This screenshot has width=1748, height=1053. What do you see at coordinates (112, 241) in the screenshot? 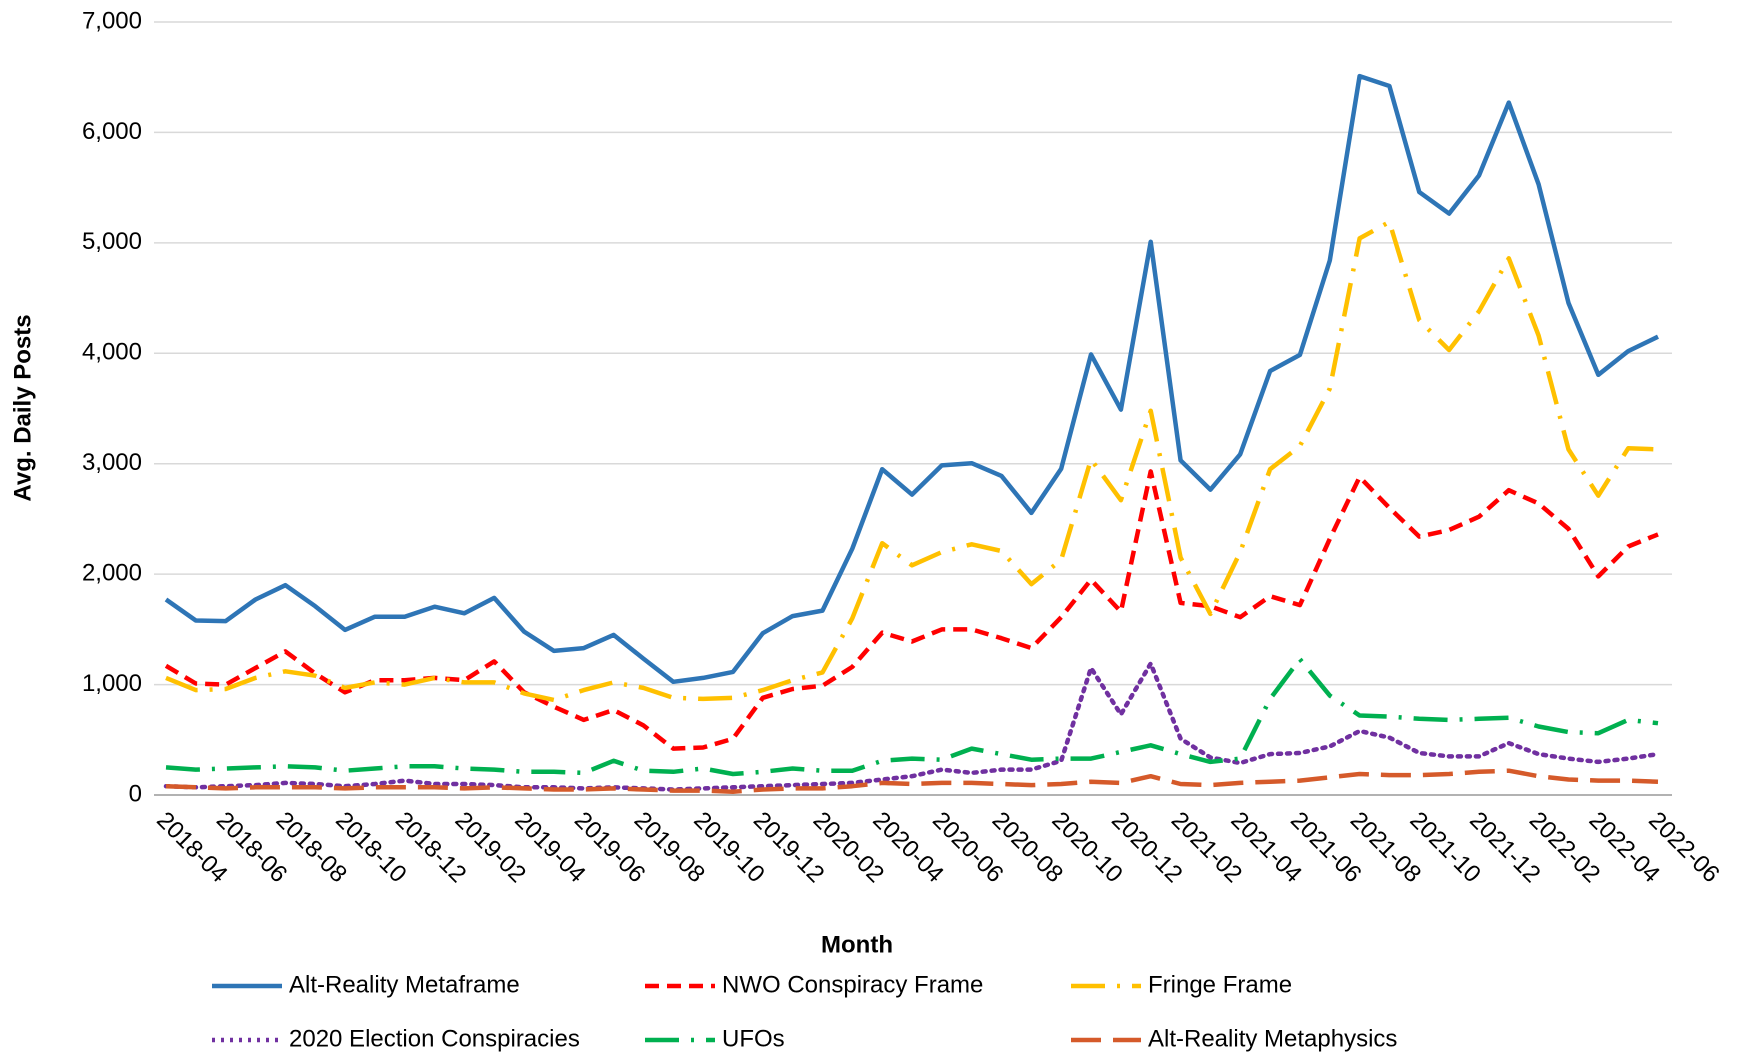
I see `y-tick-label: 5,000` at bounding box center [112, 241].